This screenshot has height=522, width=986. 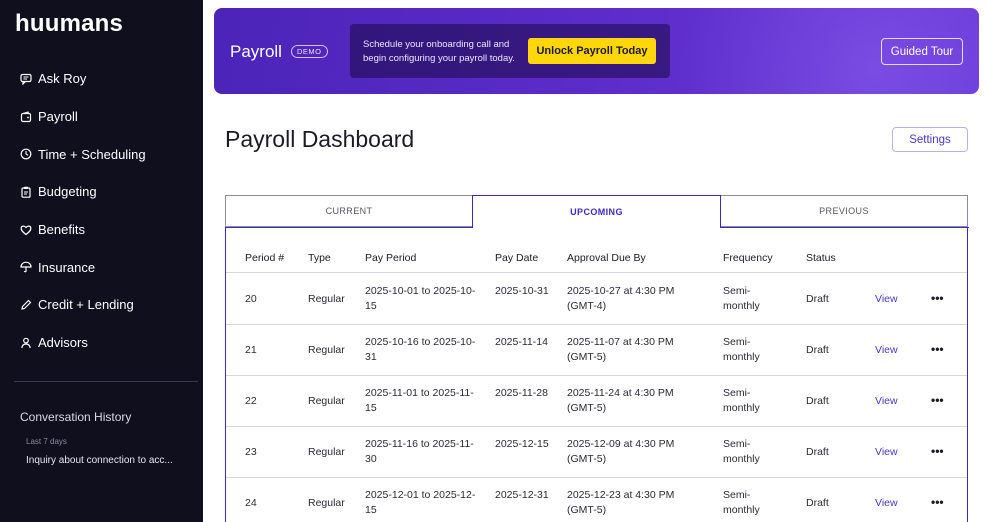 What do you see at coordinates (521, 342) in the screenshot?
I see `cell-pay-date: 2025-11-14` at bounding box center [521, 342].